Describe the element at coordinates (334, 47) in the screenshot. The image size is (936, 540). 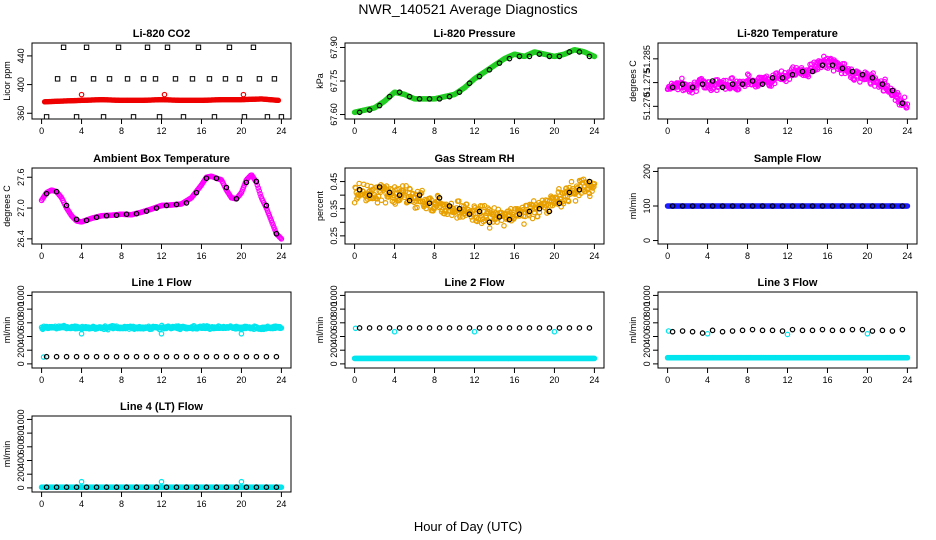
I see `y-tick-label: 67.90` at that location.